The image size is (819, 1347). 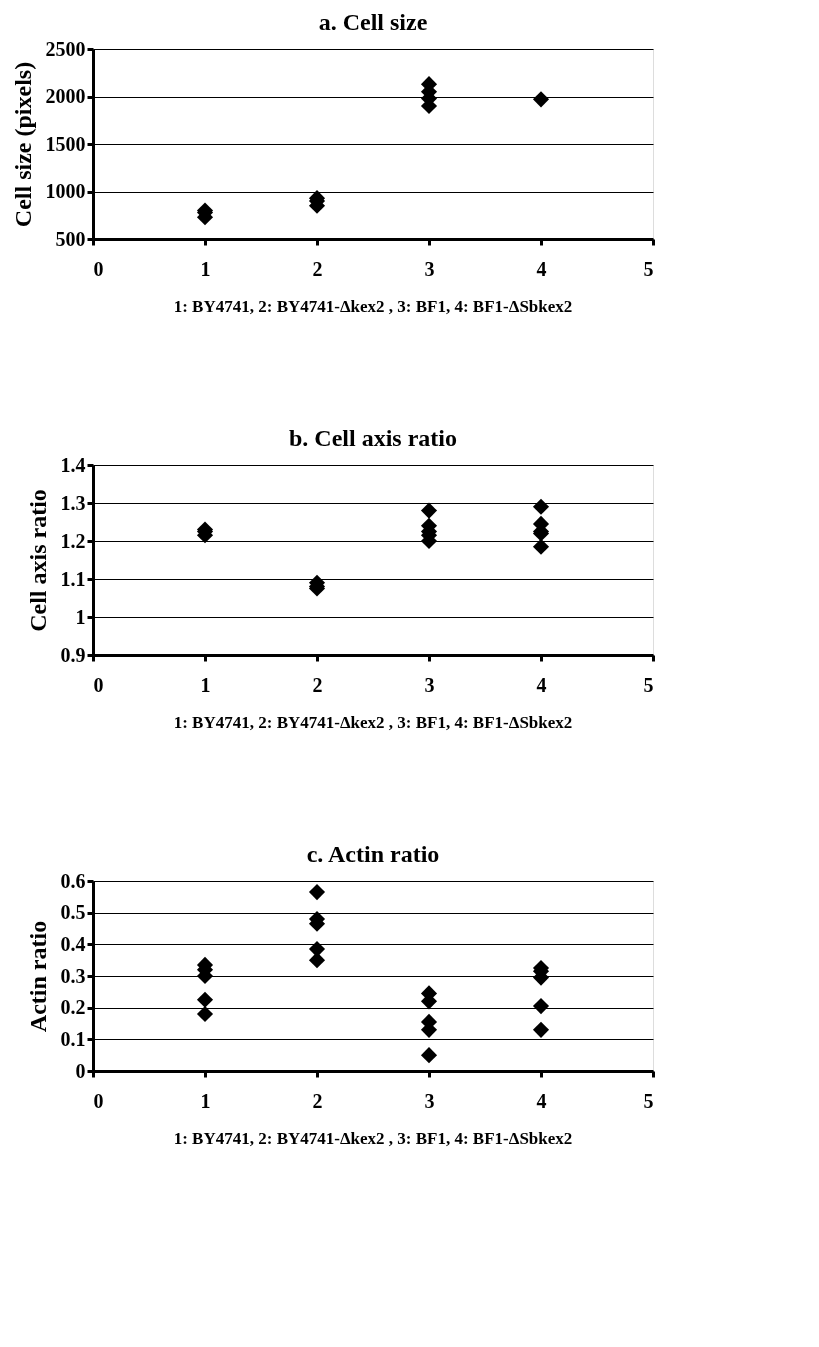 I want to click on y-tick-label: 0, so click(x=80, y=1070).